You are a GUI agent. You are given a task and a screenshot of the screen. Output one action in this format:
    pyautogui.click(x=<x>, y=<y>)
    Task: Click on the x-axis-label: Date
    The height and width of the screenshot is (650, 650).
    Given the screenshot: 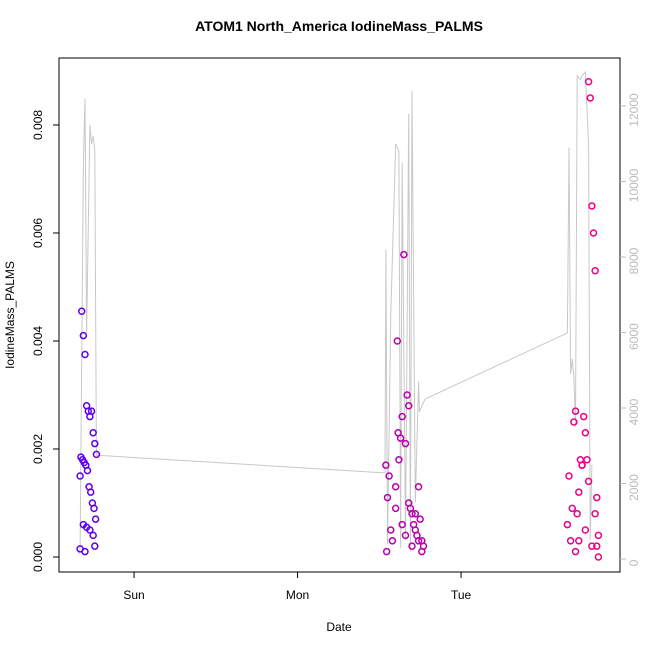 What is the action you would take?
    pyautogui.click(x=339, y=627)
    